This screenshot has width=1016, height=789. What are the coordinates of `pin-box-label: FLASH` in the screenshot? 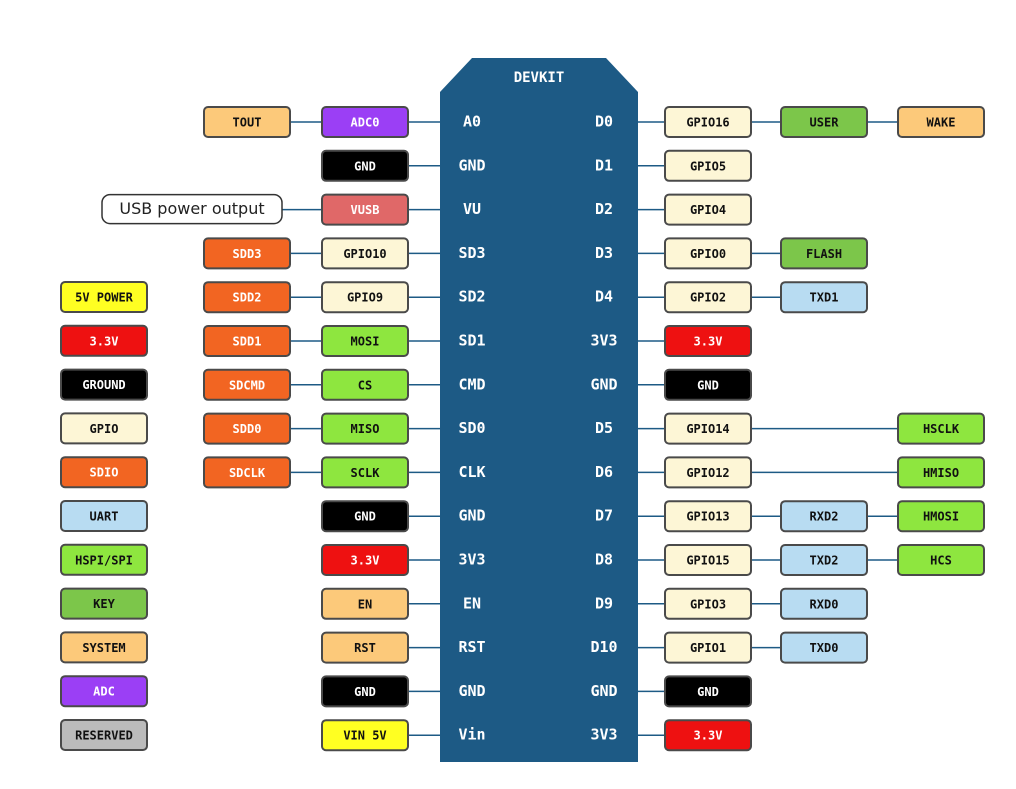 It's located at (824, 254).